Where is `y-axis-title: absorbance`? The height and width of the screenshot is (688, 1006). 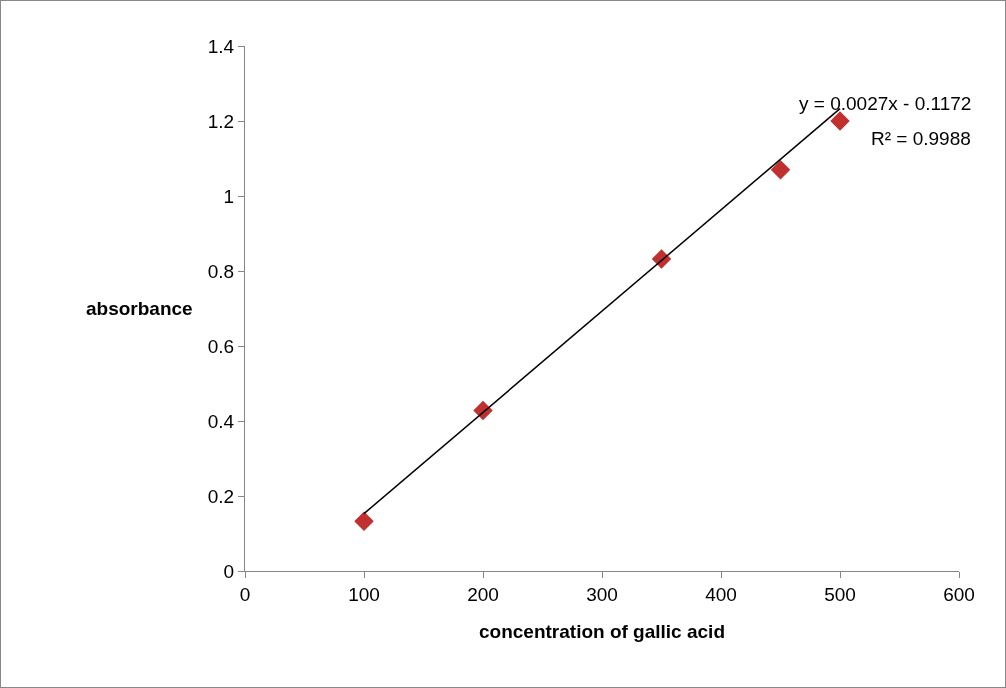
y-axis-title: absorbance is located at coordinates (139, 308).